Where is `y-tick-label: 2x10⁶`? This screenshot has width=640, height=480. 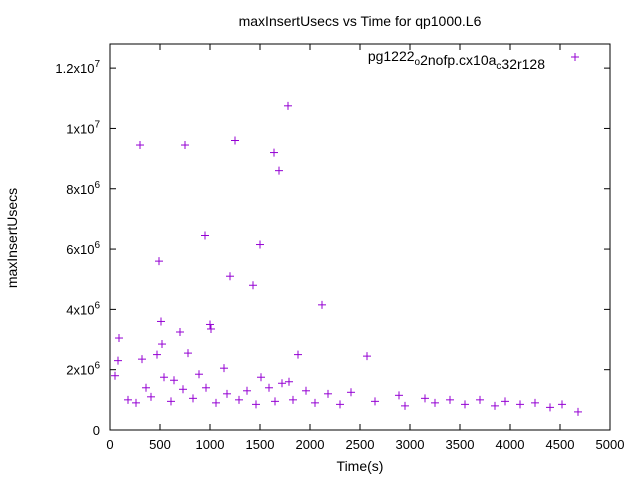
y-tick-label: 2x10⁶ is located at coordinates (83, 369).